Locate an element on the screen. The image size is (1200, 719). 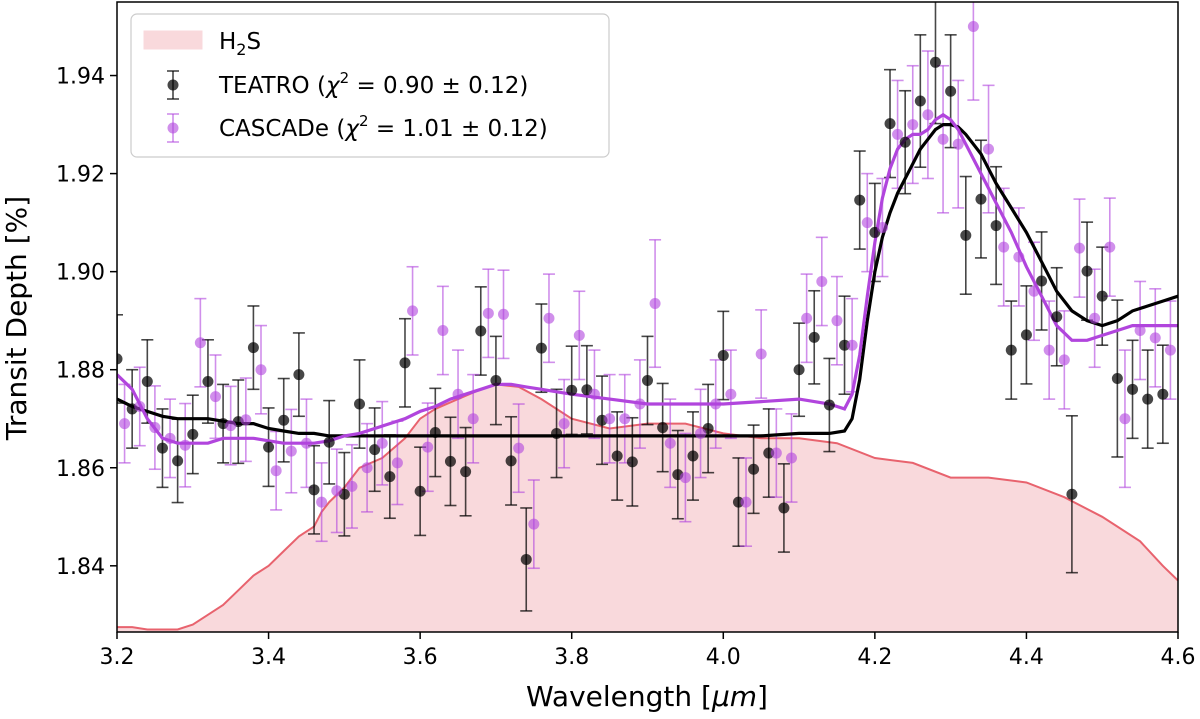
x-tick-label: 3.2 is located at coordinates (117, 657).